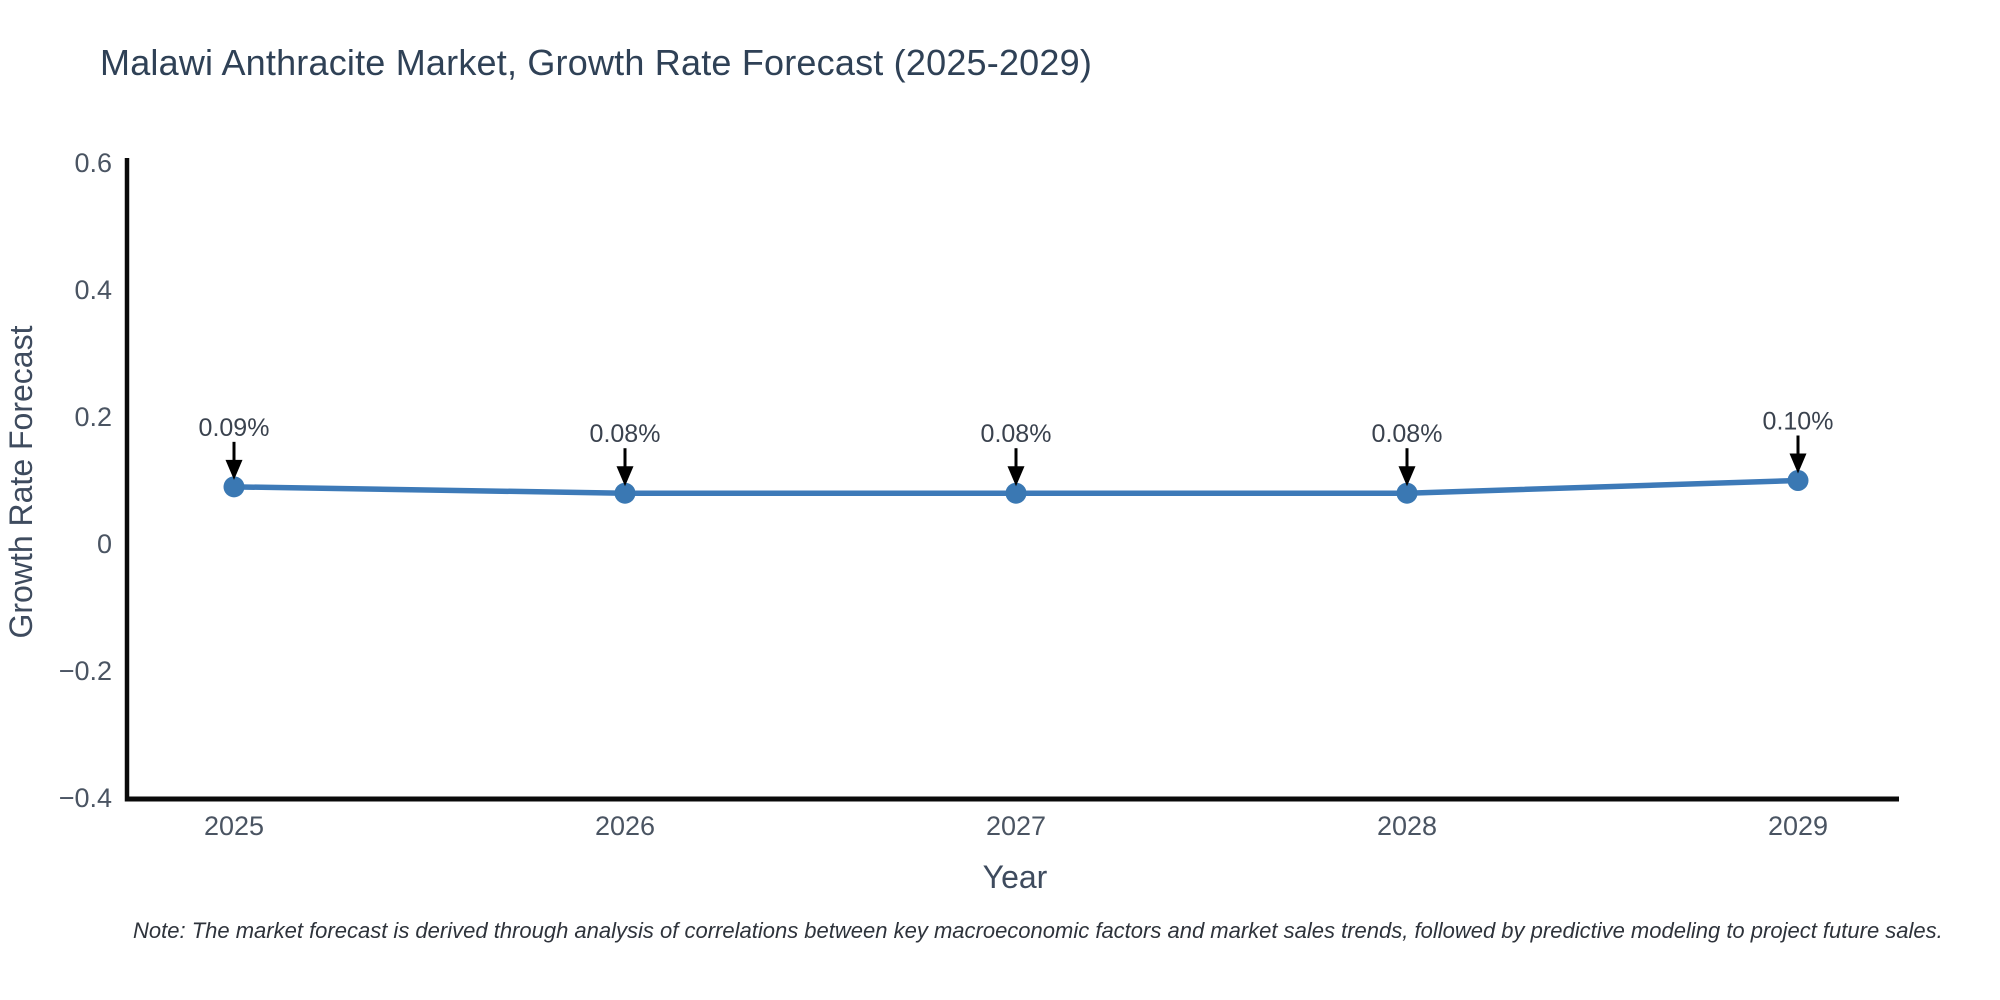  Describe the element at coordinates (21, 481) in the screenshot. I see `y-axis-title: Growth Rate Forecast` at that location.